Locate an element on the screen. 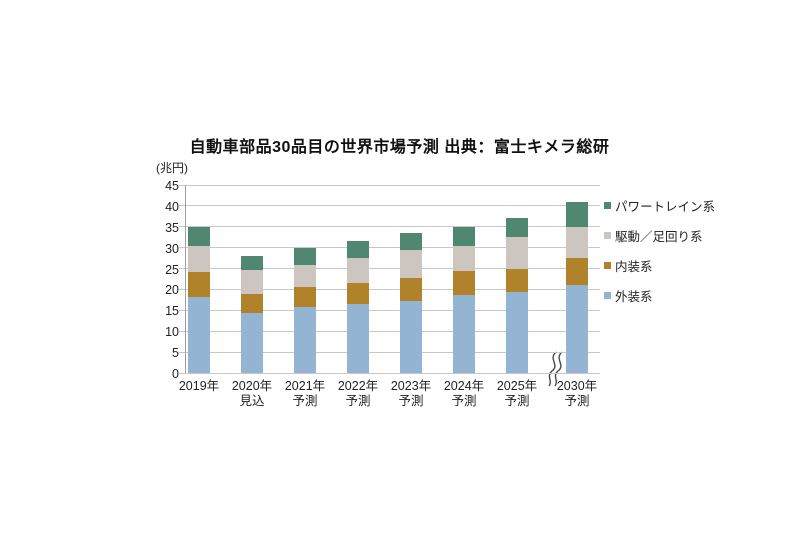  legend-label: パワートレイン系 is located at coordinates (665, 207).